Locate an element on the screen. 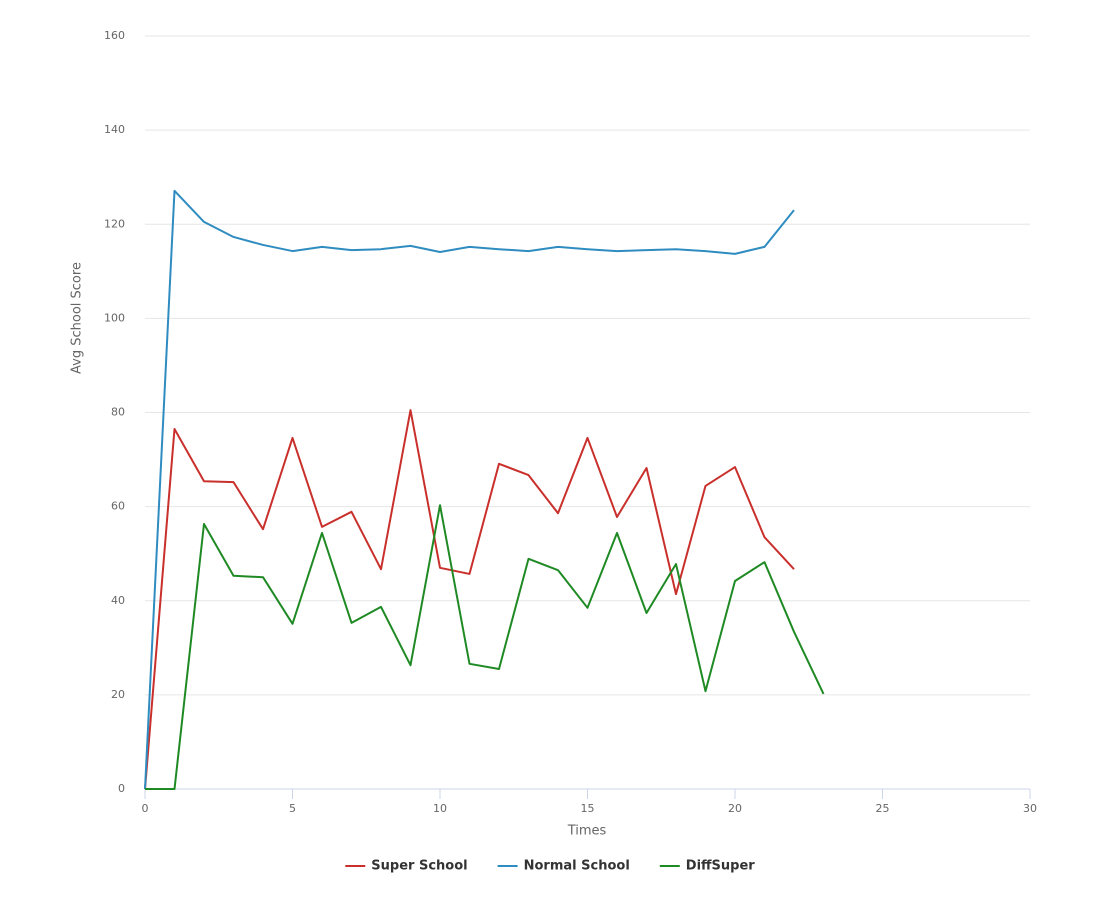 The image size is (1100, 899). legend-label: DiffSuper is located at coordinates (721, 866).